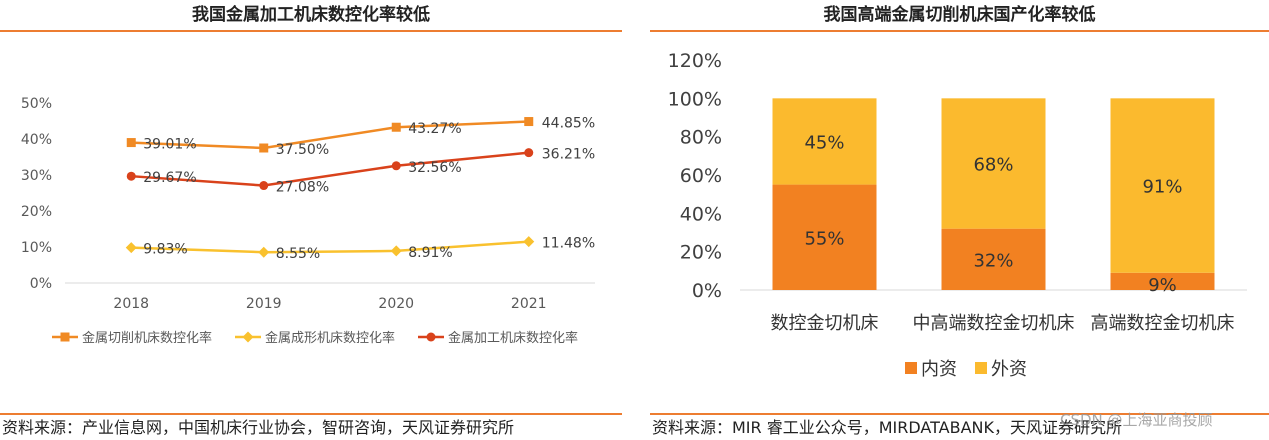 This screenshot has height=440, width=1269. I want to click on data-label: 32.56%, so click(434, 168).